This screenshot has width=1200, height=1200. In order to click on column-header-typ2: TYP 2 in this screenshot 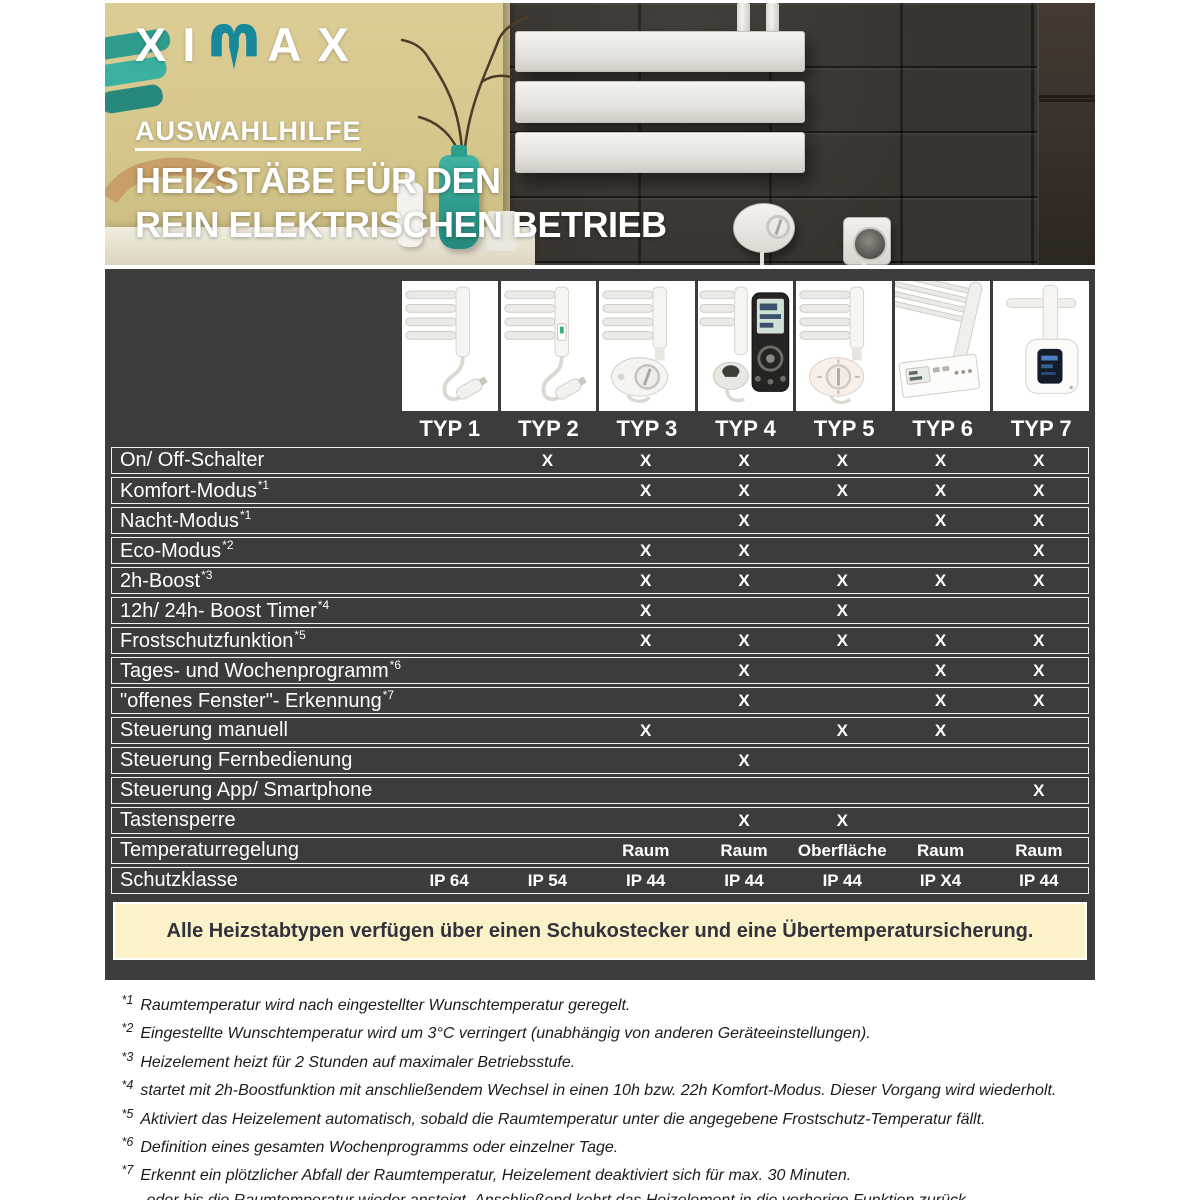, I will do `click(548, 428)`.